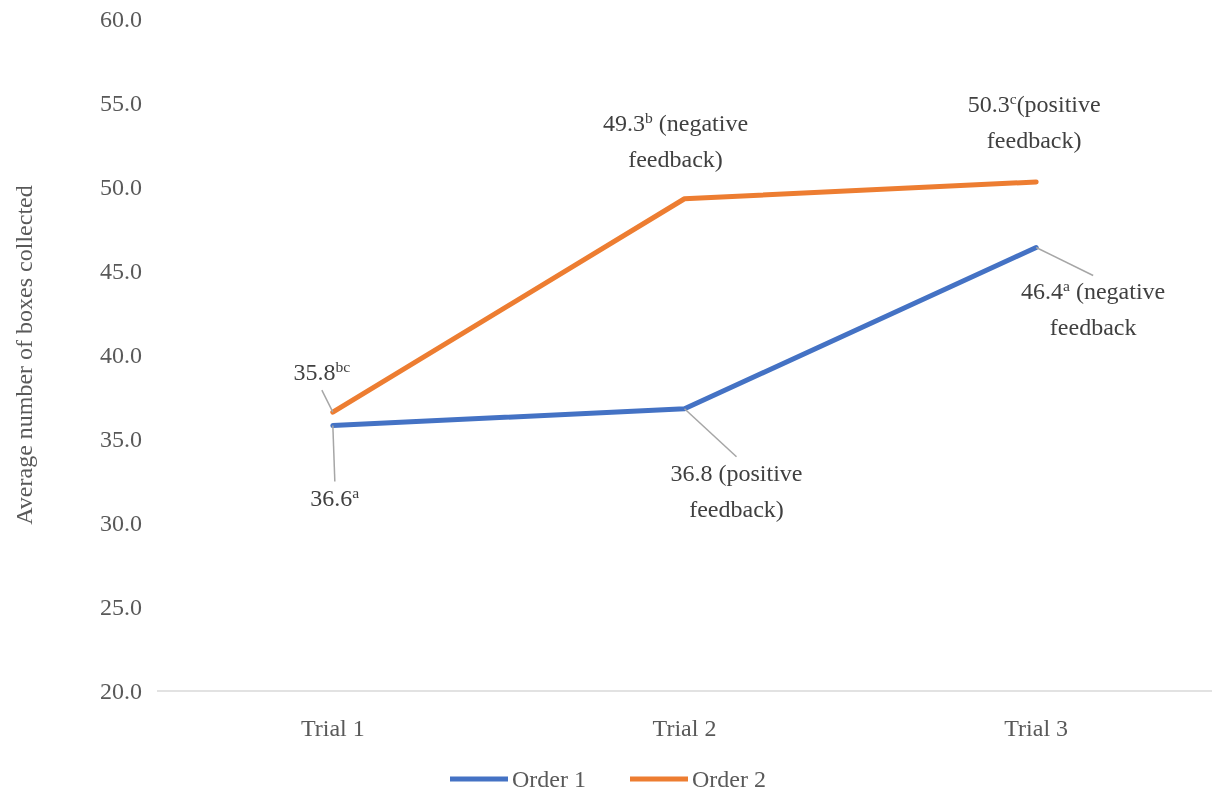 The height and width of the screenshot is (805, 1212). I want to click on x-tick-label: Trial 1, so click(332, 728).